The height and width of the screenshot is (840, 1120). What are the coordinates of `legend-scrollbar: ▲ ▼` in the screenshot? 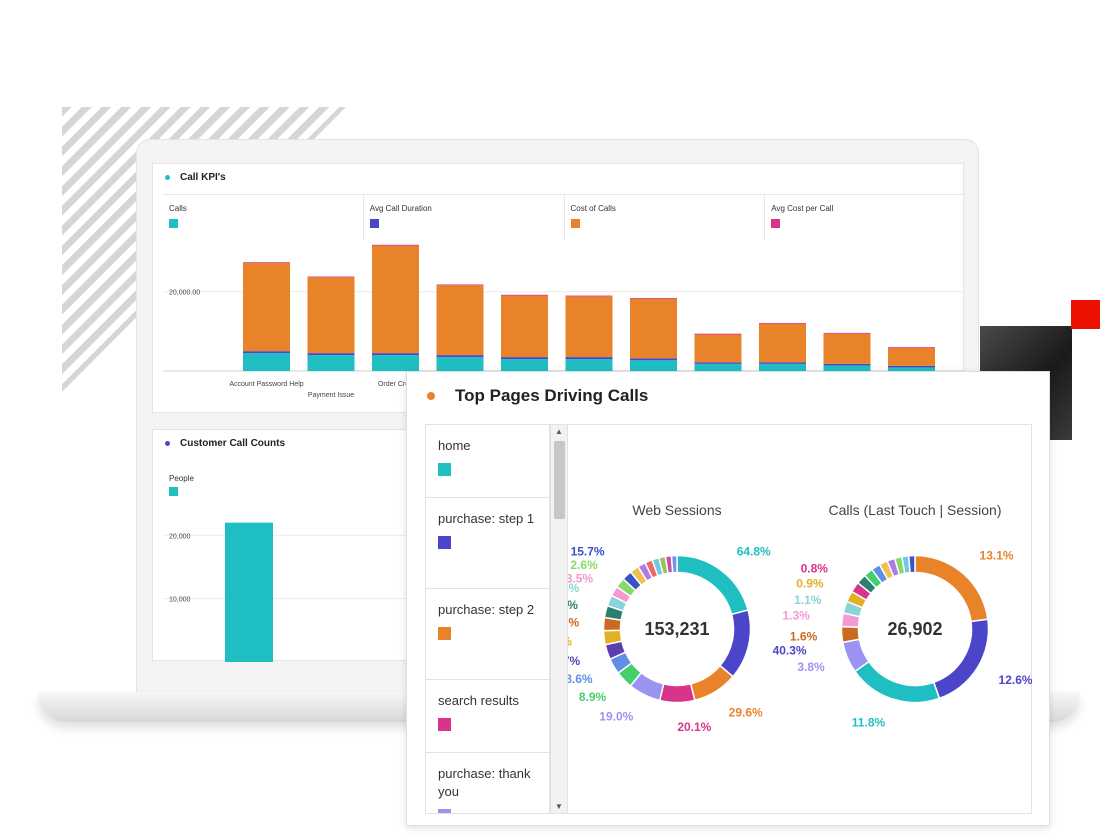 It's located at (559, 619).